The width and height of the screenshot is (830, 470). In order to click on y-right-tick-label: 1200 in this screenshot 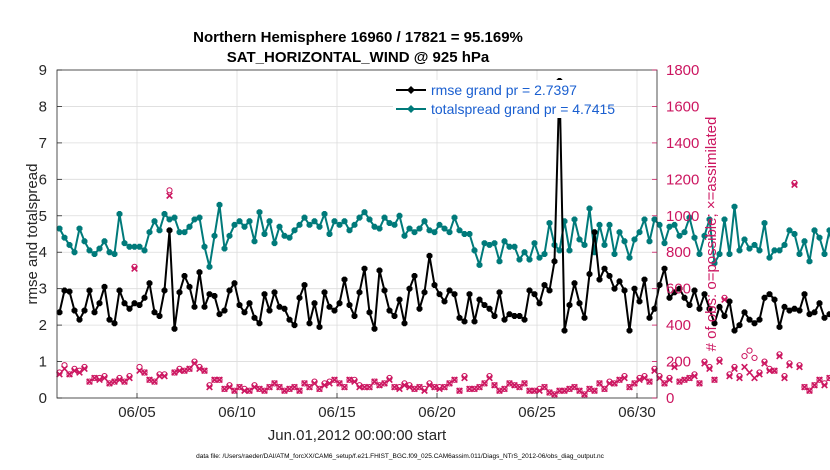, I will do `click(682, 179)`.